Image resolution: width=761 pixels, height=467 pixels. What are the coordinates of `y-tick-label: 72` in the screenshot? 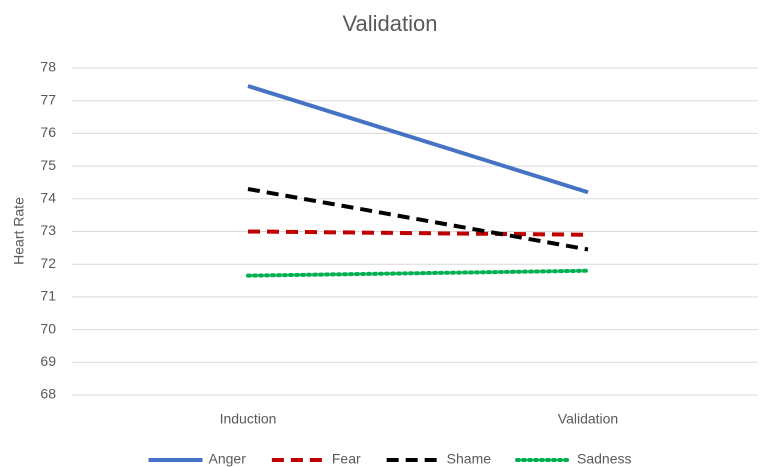 It's located at (48, 263).